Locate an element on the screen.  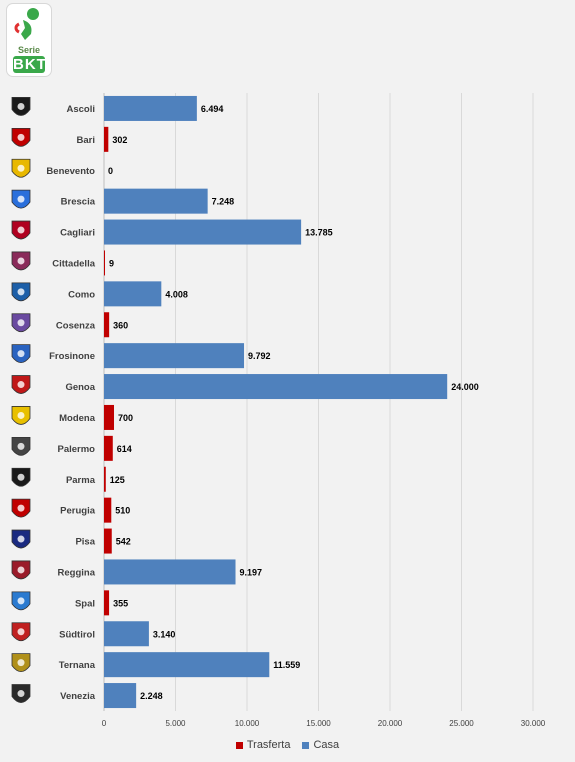
x-tick-label: 10.000 is located at coordinates (247, 723).